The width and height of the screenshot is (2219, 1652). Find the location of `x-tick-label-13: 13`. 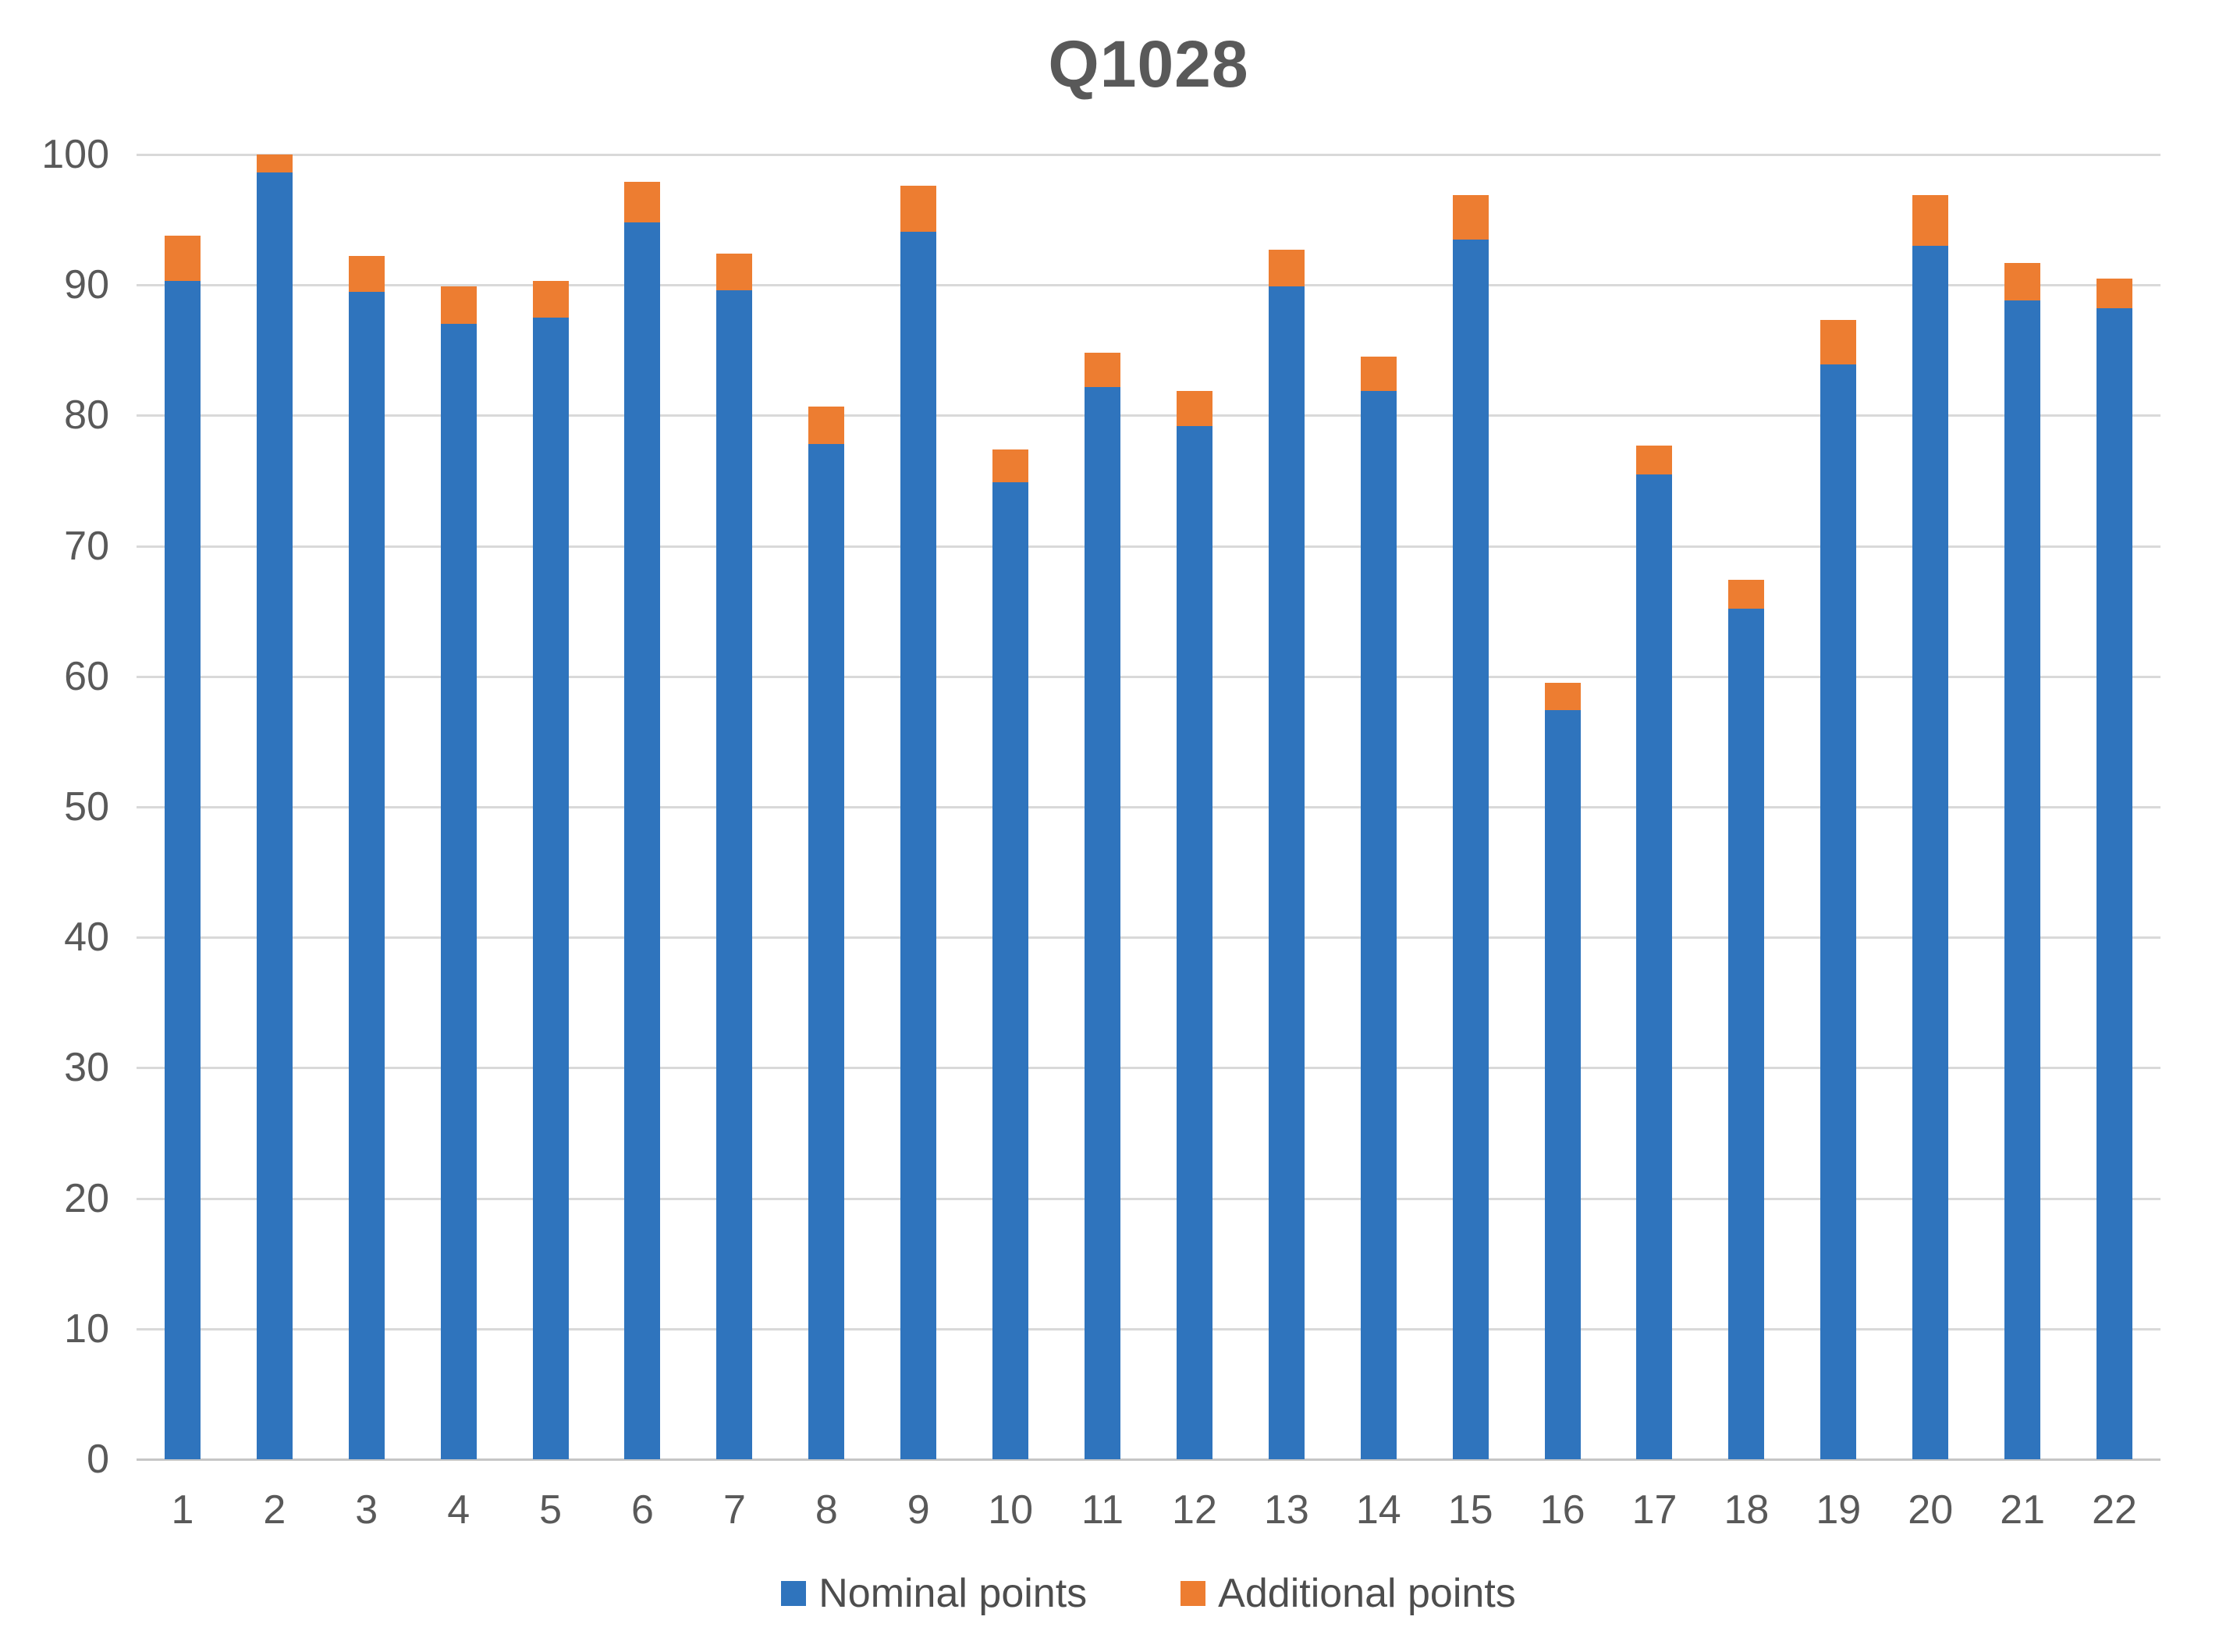

x-tick-label-13: 13 is located at coordinates (1286, 1510).